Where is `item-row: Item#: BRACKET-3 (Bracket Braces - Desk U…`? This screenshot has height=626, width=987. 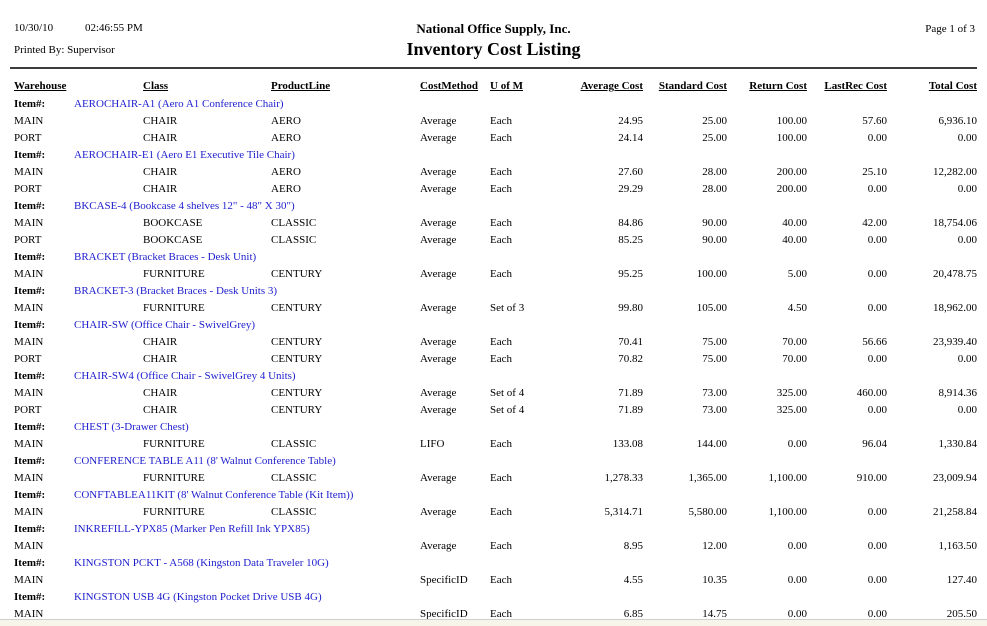 item-row: Item#: BRACKET-3 (Bracket Braces - Desk U… is located at coordinates (493, 291).